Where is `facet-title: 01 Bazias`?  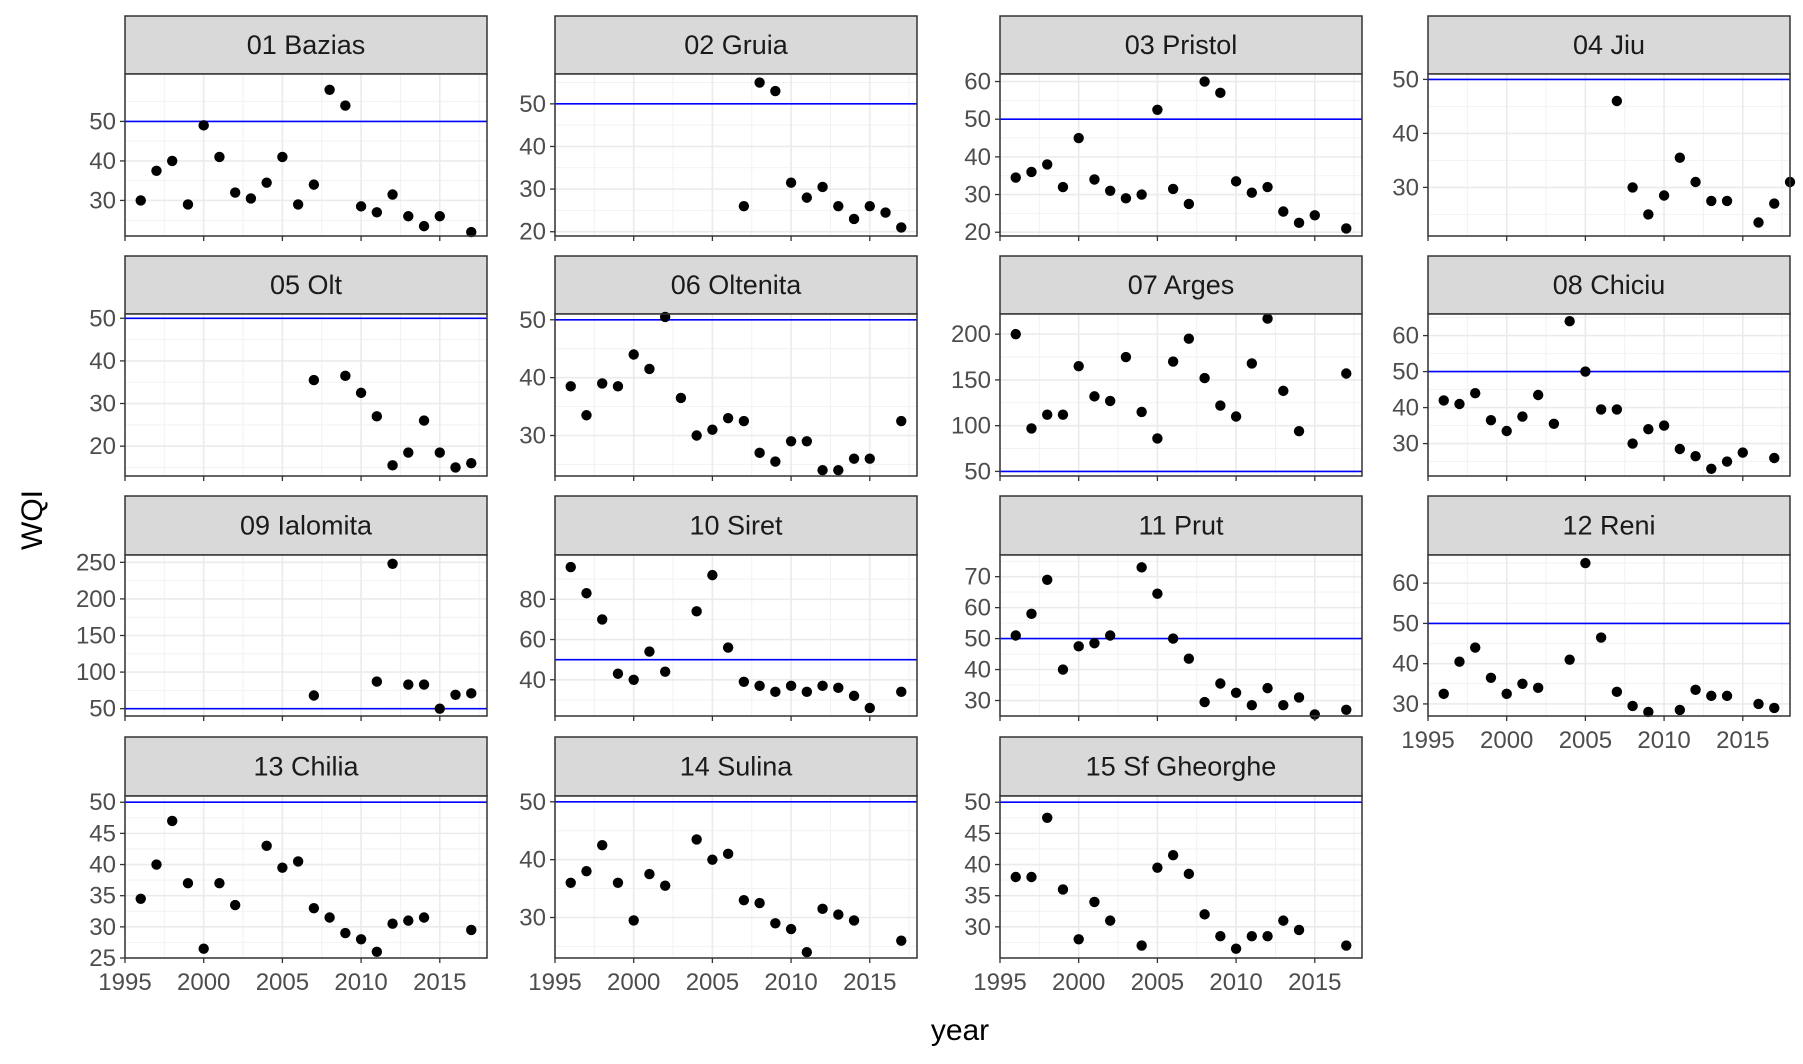
facet-title: 01 Bazias is located at coordinates (306, 45).